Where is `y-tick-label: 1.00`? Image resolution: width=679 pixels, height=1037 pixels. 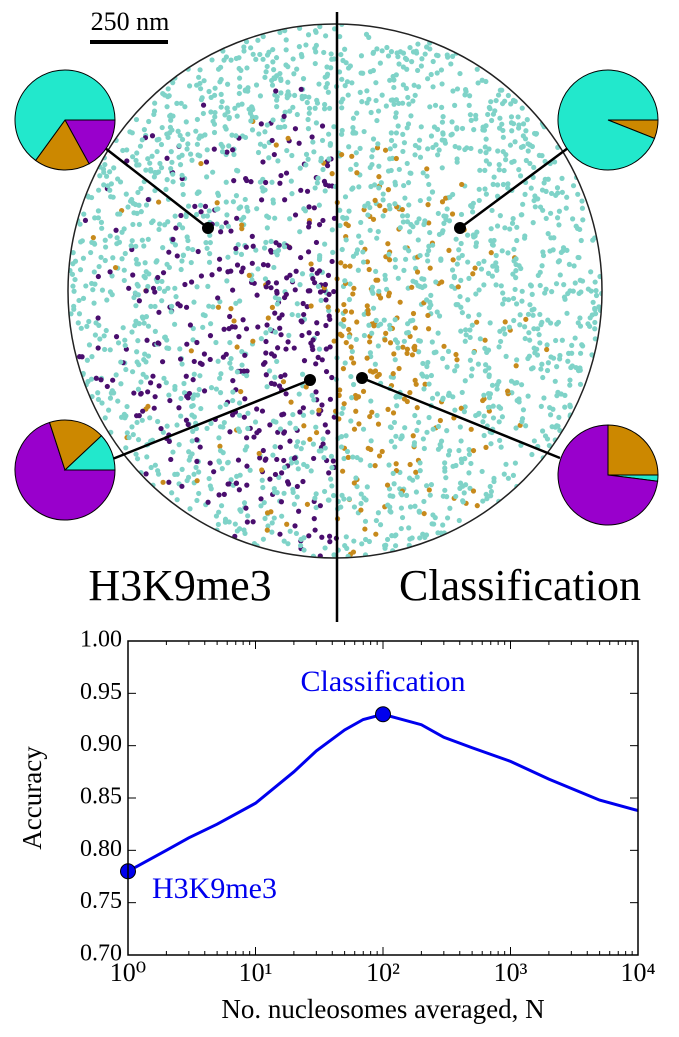 y-tick-label: 1.00 is located at coordinates (101, 640).